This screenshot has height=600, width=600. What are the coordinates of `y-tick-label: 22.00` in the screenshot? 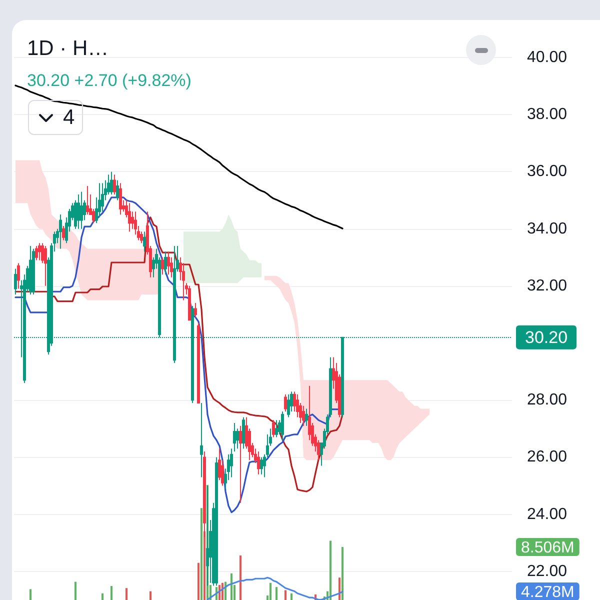 It's located at (547, 571).